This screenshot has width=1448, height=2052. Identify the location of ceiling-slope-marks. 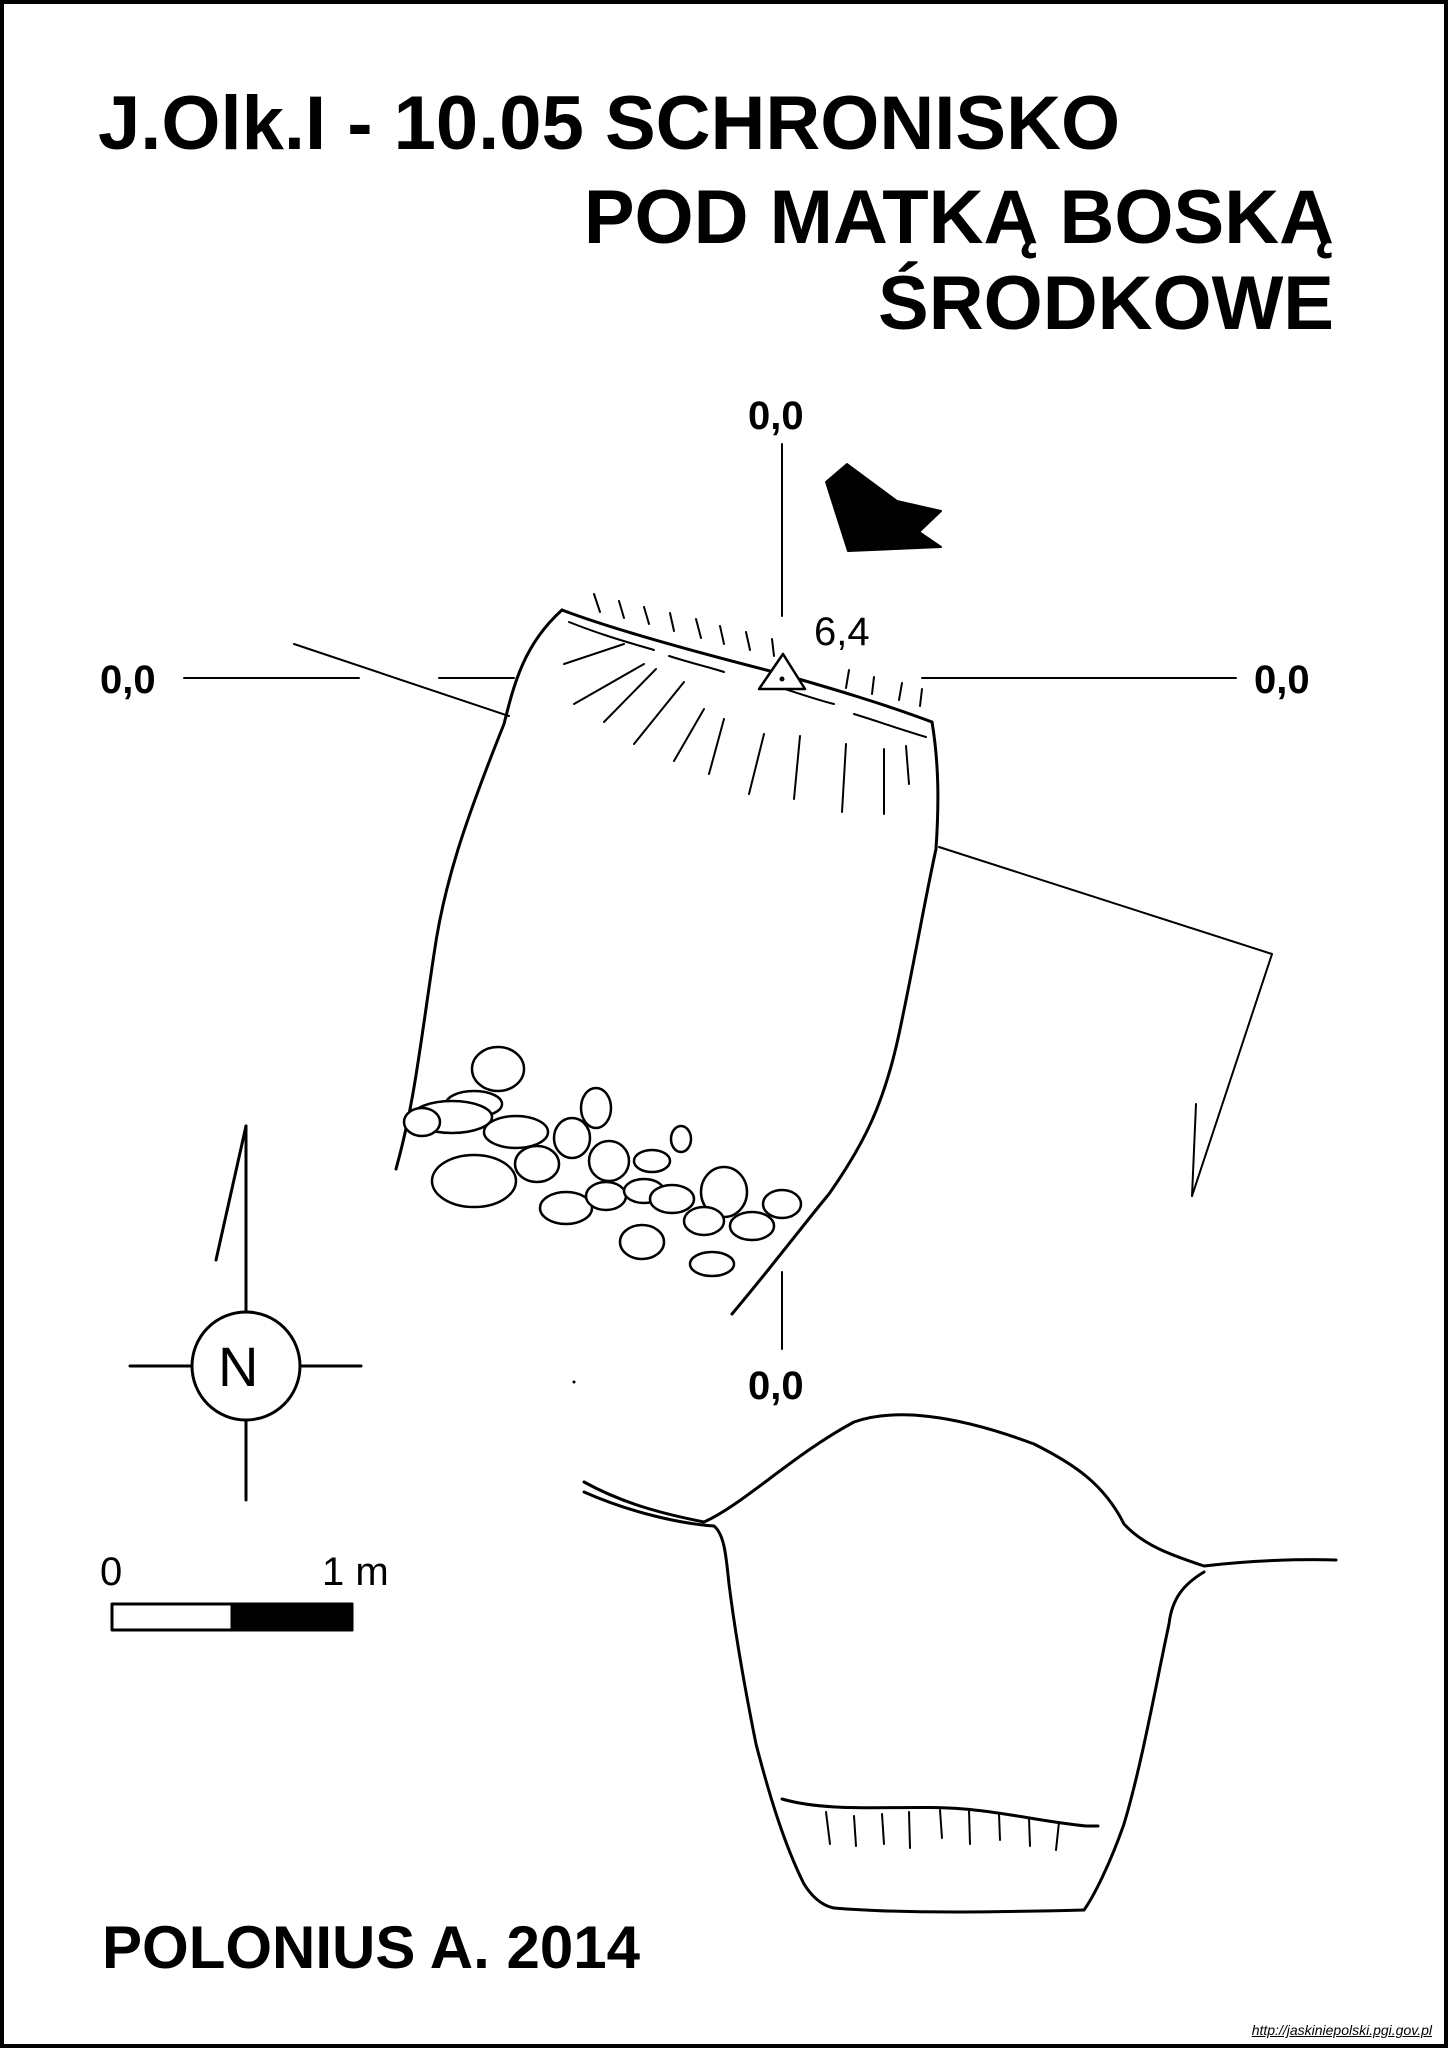
(745, 718).